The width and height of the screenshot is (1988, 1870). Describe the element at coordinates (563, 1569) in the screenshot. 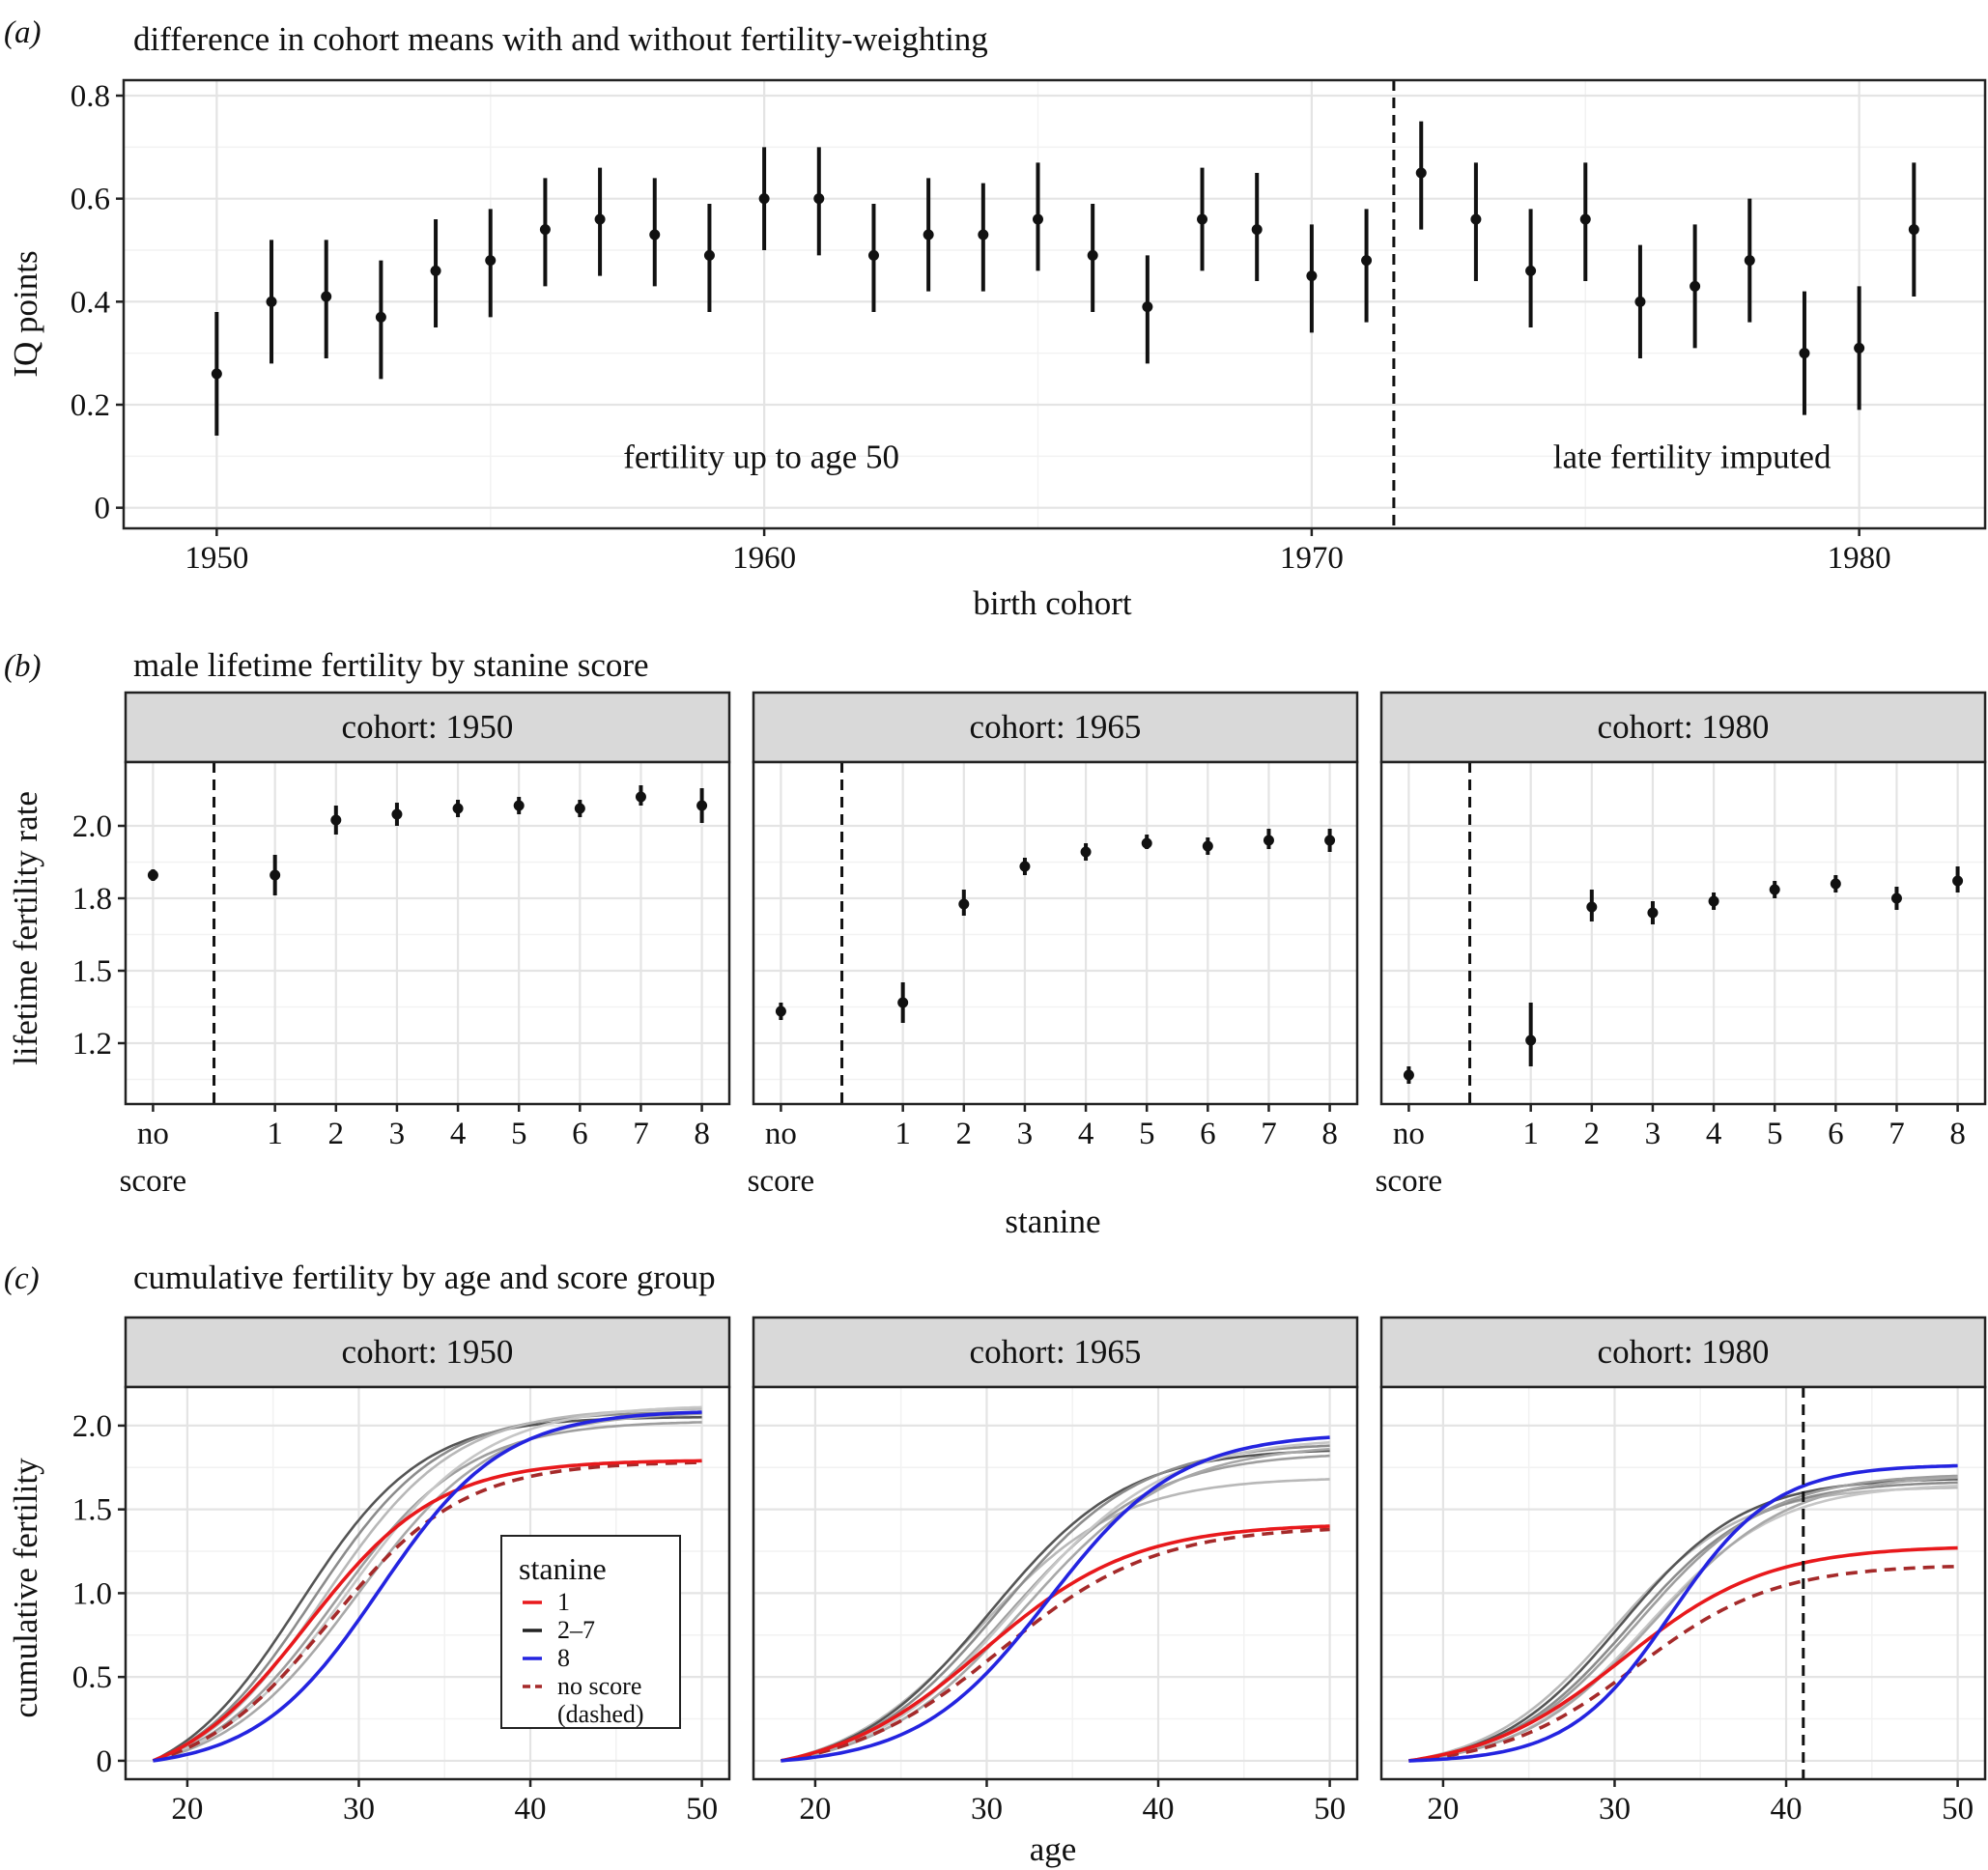

I see `legend-title: stanine` at that location.